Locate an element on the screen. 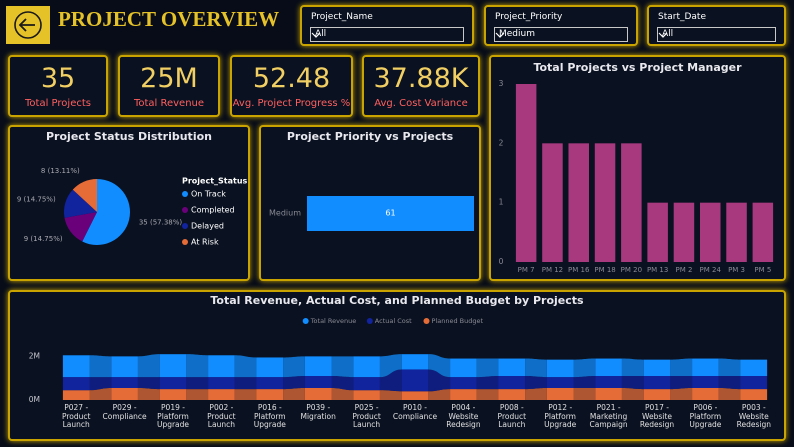  back-button is located at coordinates (29, 26).